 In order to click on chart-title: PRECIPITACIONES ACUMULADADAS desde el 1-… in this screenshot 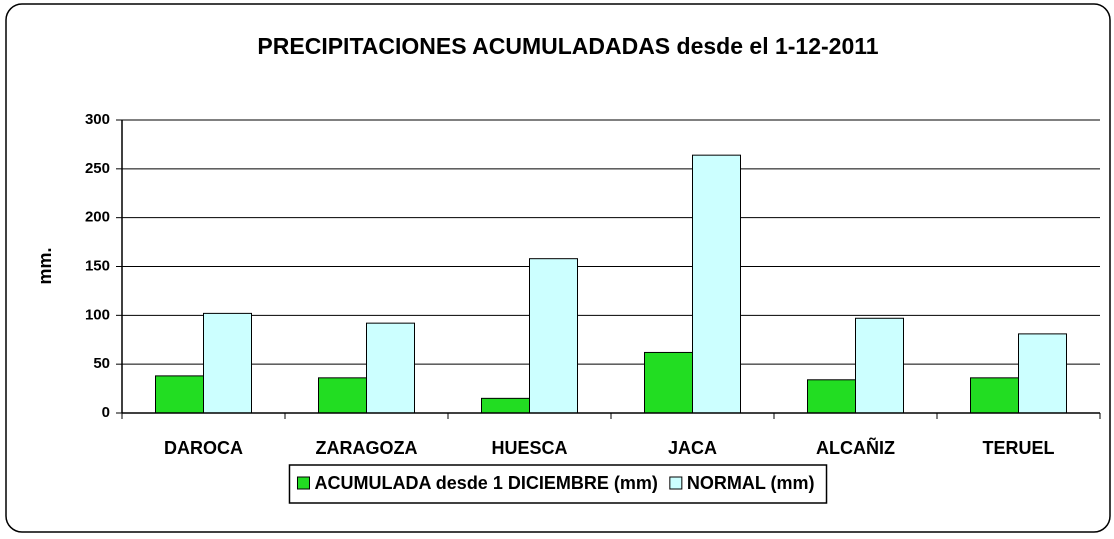, I will do `click(567, 46)`.